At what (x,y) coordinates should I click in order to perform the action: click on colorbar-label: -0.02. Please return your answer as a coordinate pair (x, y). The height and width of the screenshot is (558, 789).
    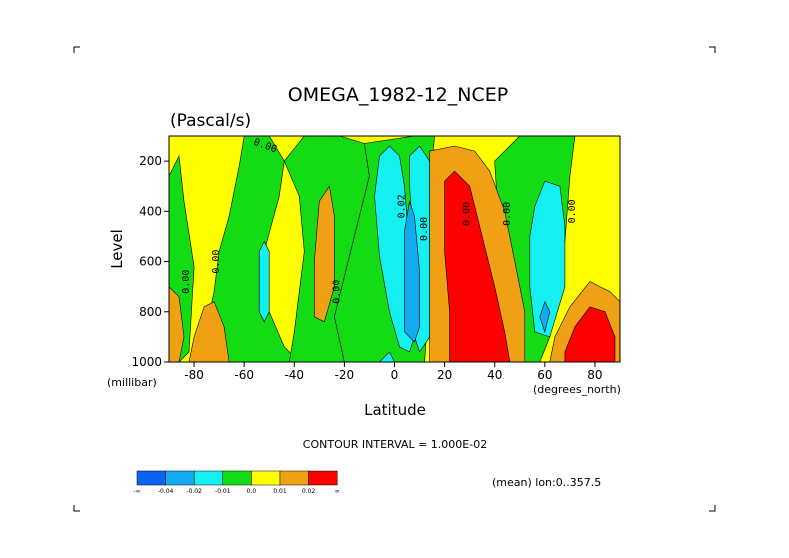
    Looking at the image, I should click on (194, 491).